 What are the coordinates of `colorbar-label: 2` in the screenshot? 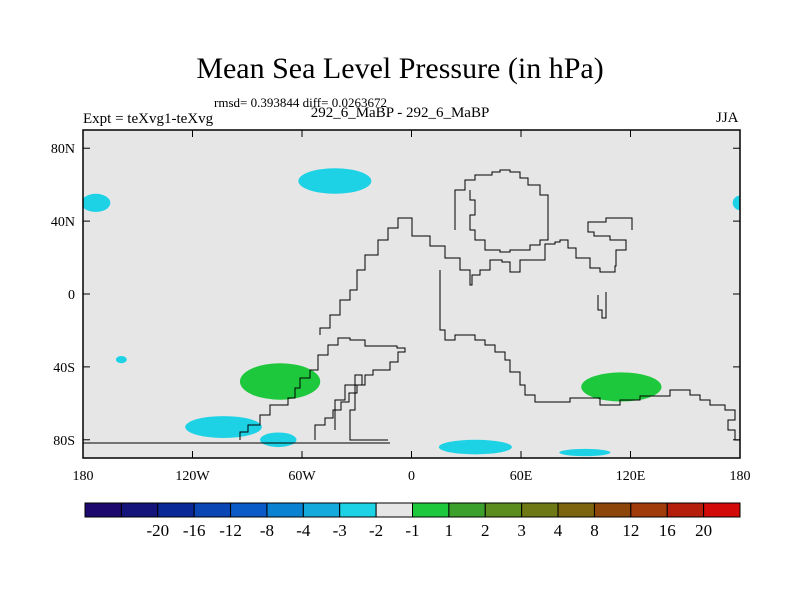 It's located at (485, 530).